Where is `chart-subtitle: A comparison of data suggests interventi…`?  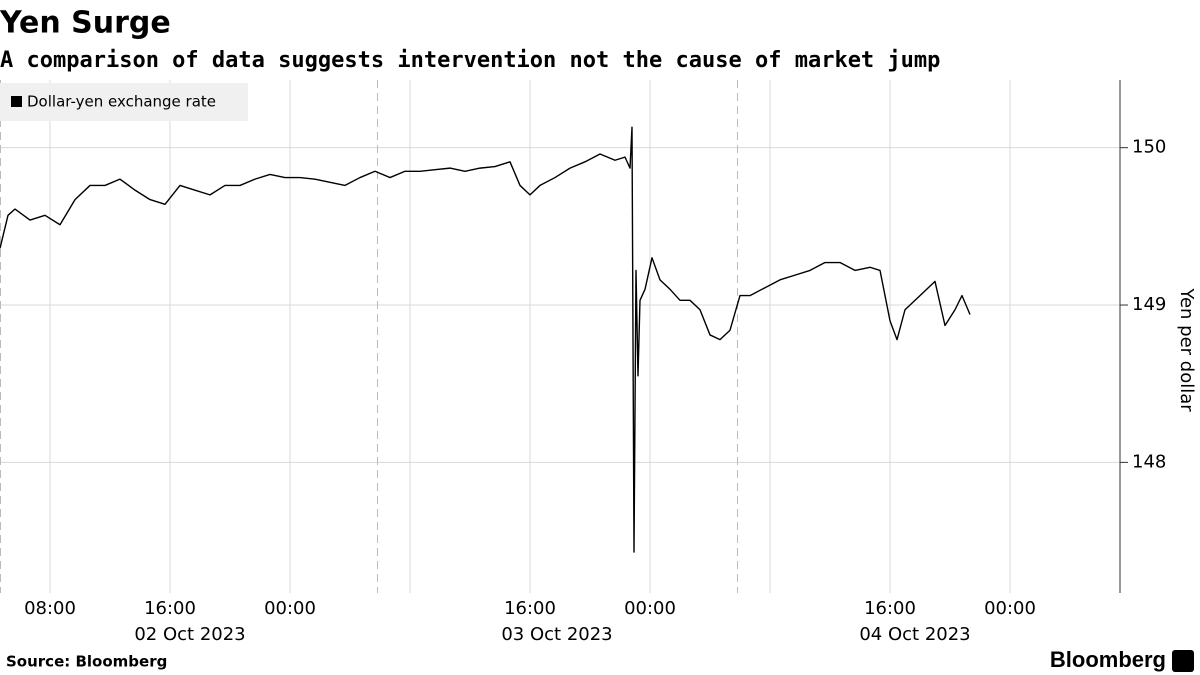
chart-subtitle: A comparison of data suggests interventi… is located at coordinates (470, 60).